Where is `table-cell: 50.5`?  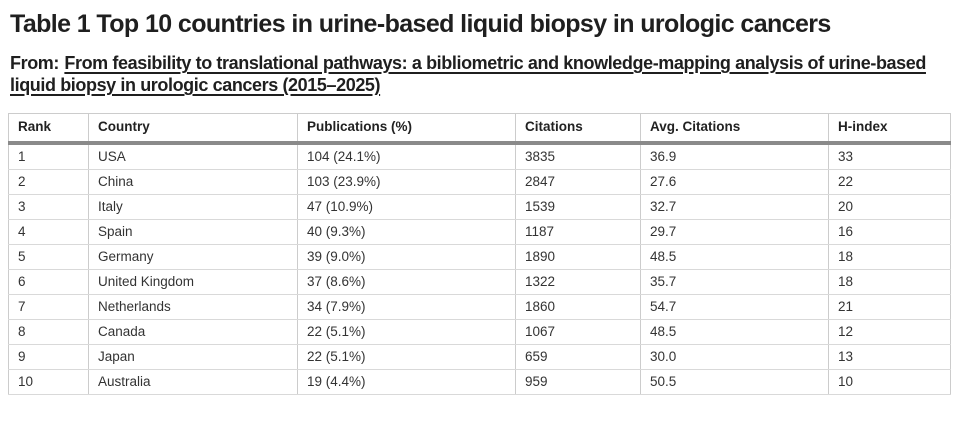 table-cell: 50.5 is located at coordinates (734, 382).